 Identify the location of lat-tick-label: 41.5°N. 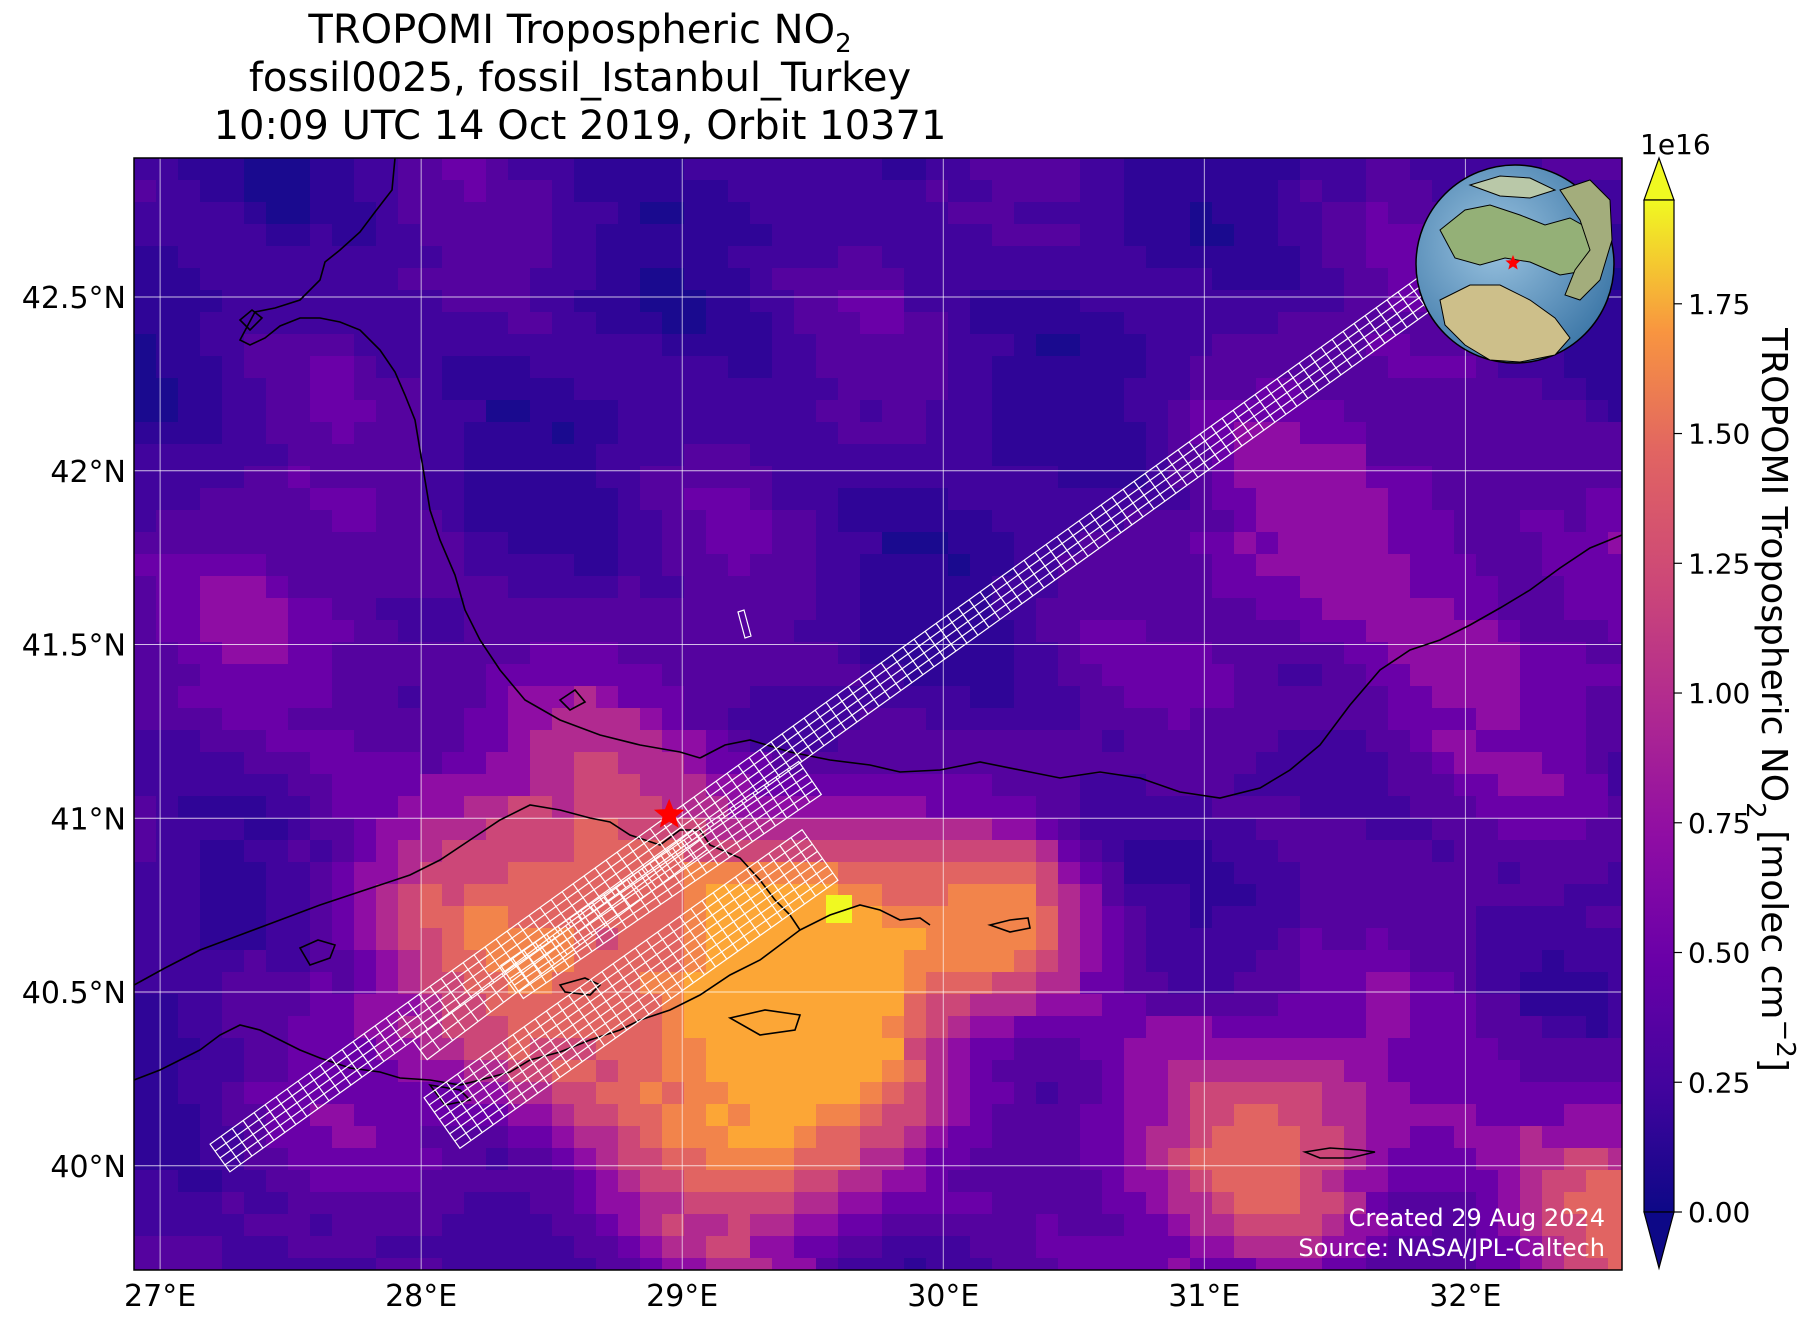
(74, 646).